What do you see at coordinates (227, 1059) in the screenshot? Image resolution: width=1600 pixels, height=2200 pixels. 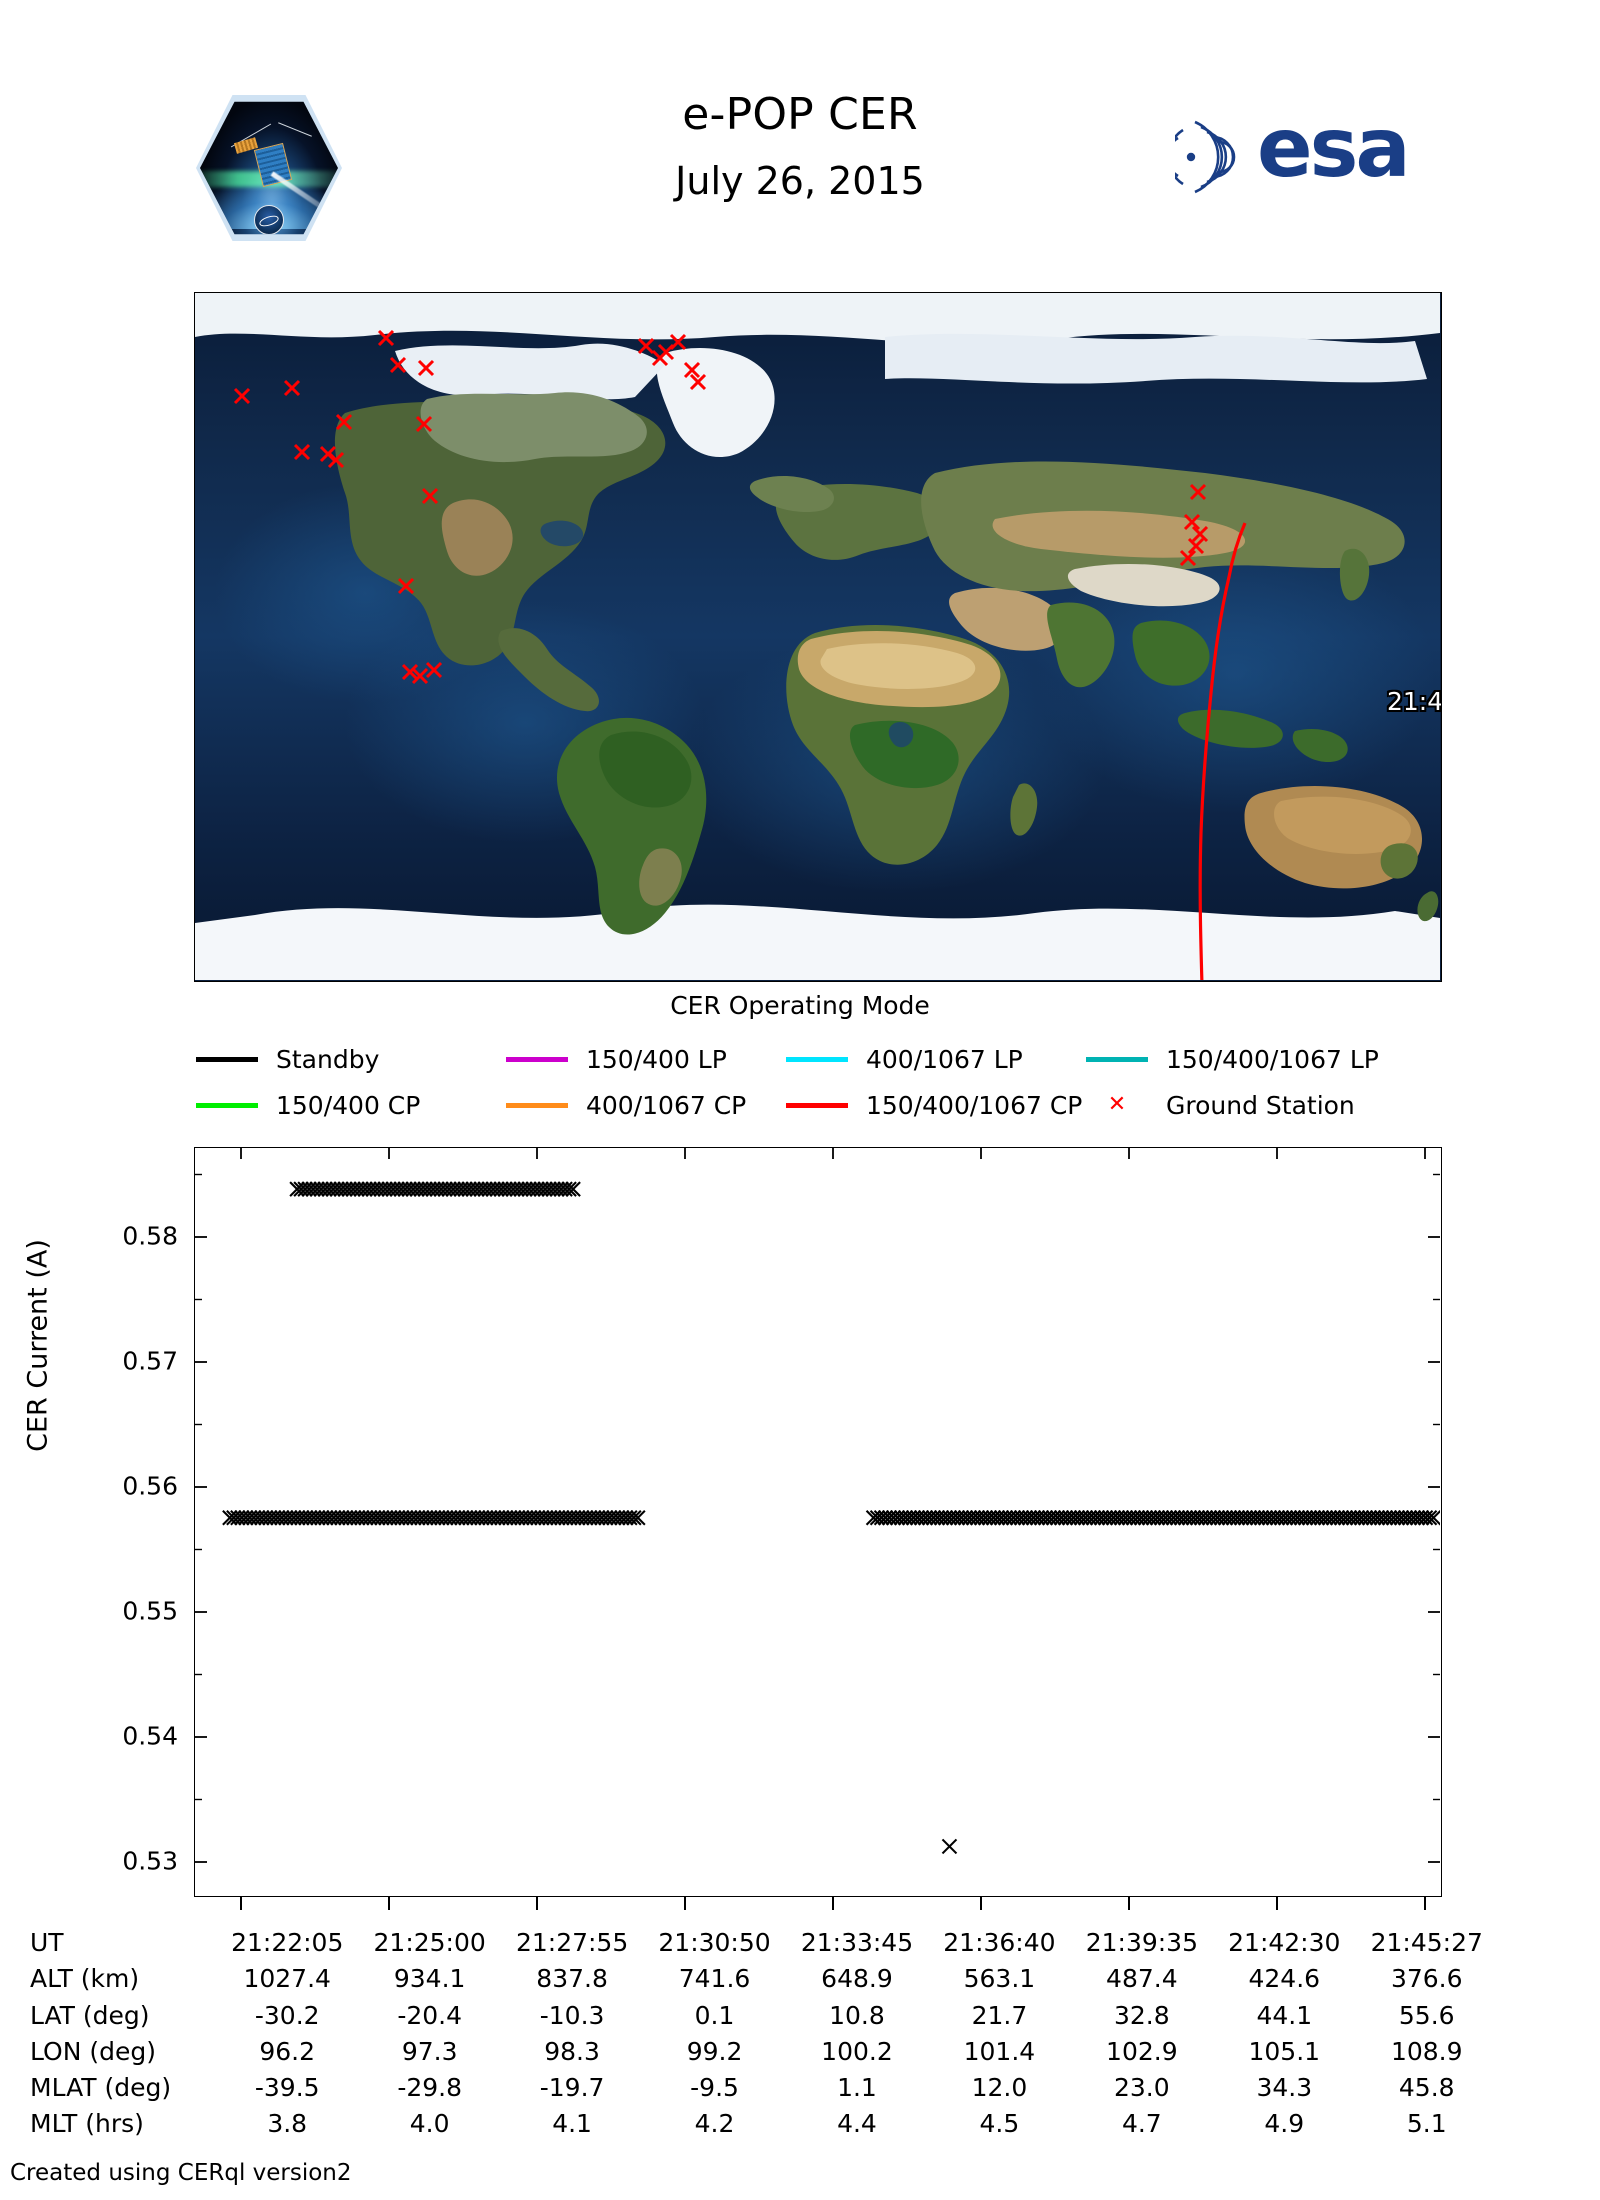 I see `legend-swatch-standby` at bounding box center [227, 1059].